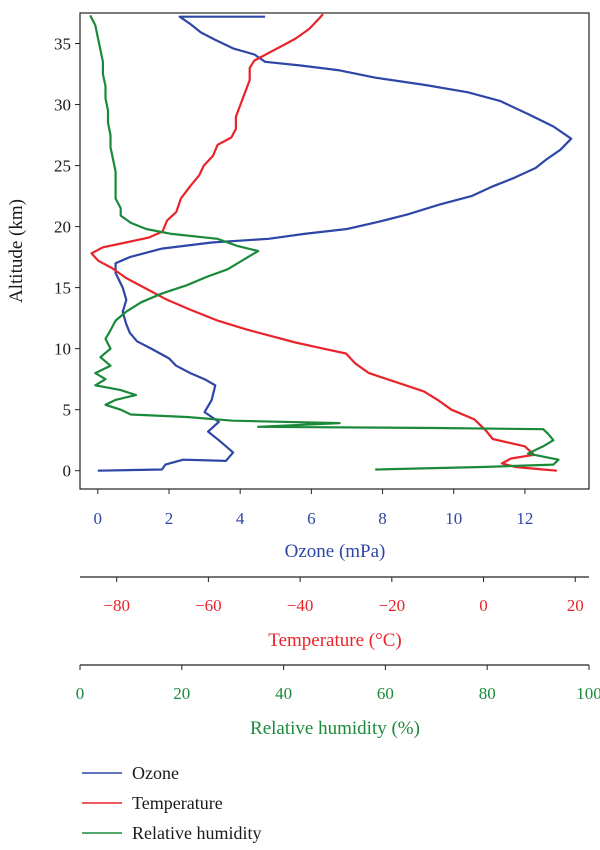 The width and height of the screenshot is (600, 850). I want to click on legend: Ozone Temperature Relative humidity, so click(171, 803).